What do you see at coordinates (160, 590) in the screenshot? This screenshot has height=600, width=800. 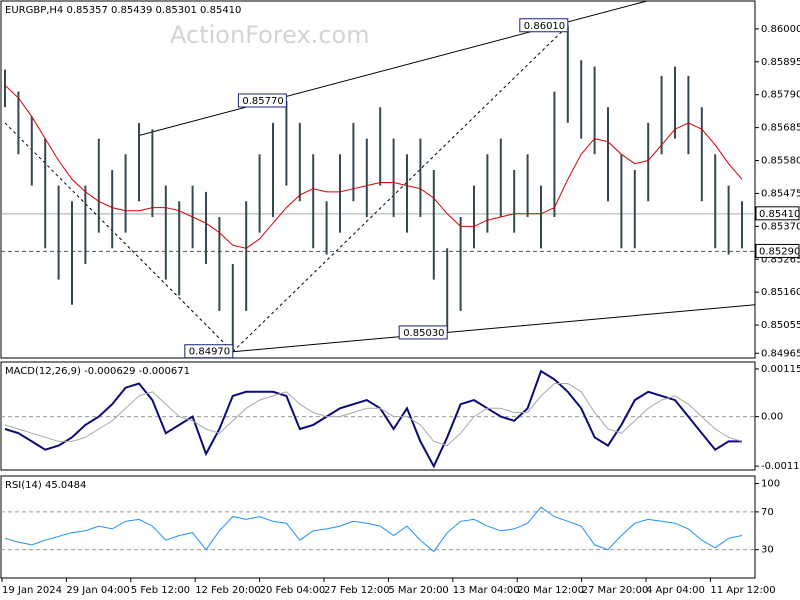 I see `x-tick-label: 5 Feb 12:00` at bounding box center [160, 590].